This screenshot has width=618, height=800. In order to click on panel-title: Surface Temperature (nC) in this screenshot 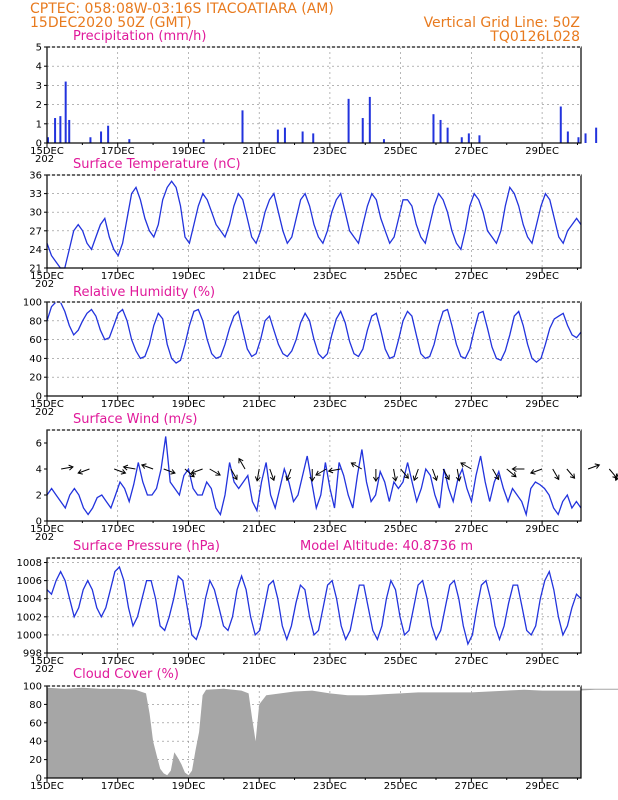, I will do `click(157, 164)`.